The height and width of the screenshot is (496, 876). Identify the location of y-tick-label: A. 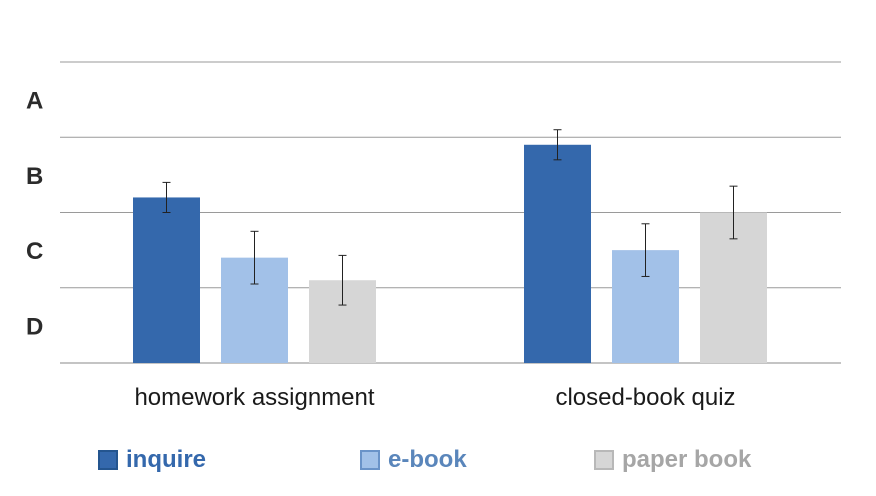
(34, 101).